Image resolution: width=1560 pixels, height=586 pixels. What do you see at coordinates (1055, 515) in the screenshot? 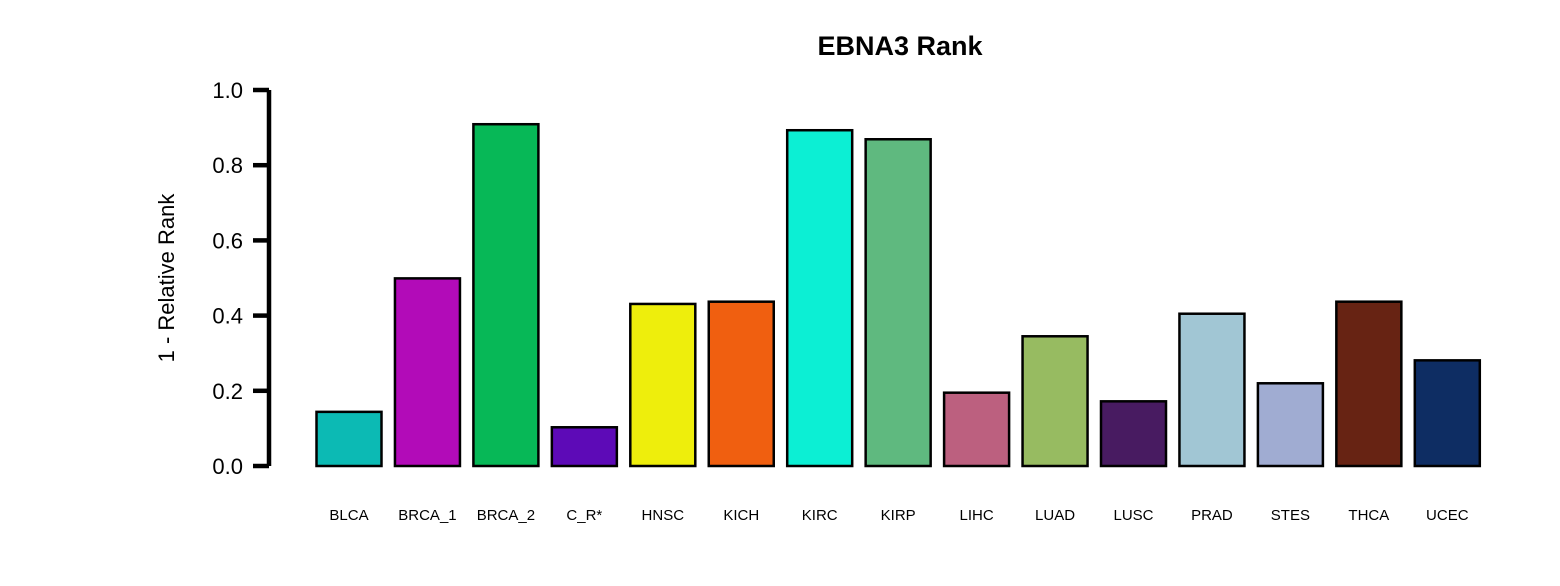
I see `category-label: LUAD` at bounding box center [1055, 515].